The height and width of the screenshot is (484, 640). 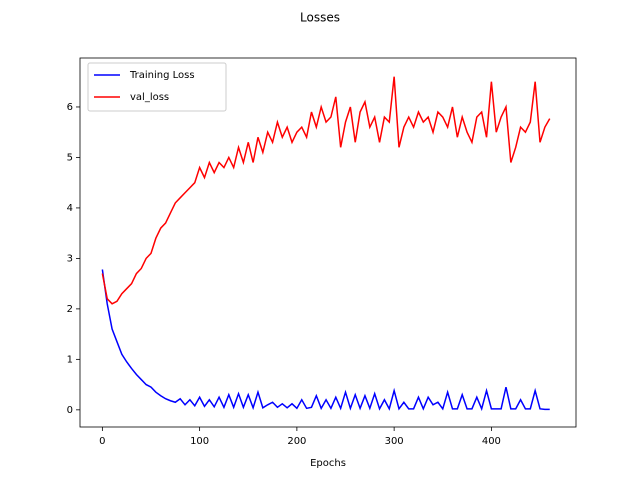 I want to click on y-tick-label: 1, so click(x=70, y=359).